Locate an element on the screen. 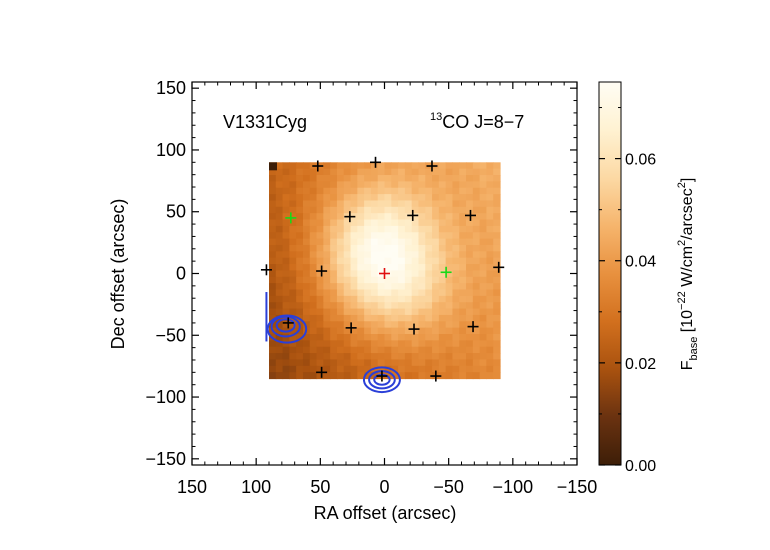  pixel-marker-black is located at coordinates (288, 323).